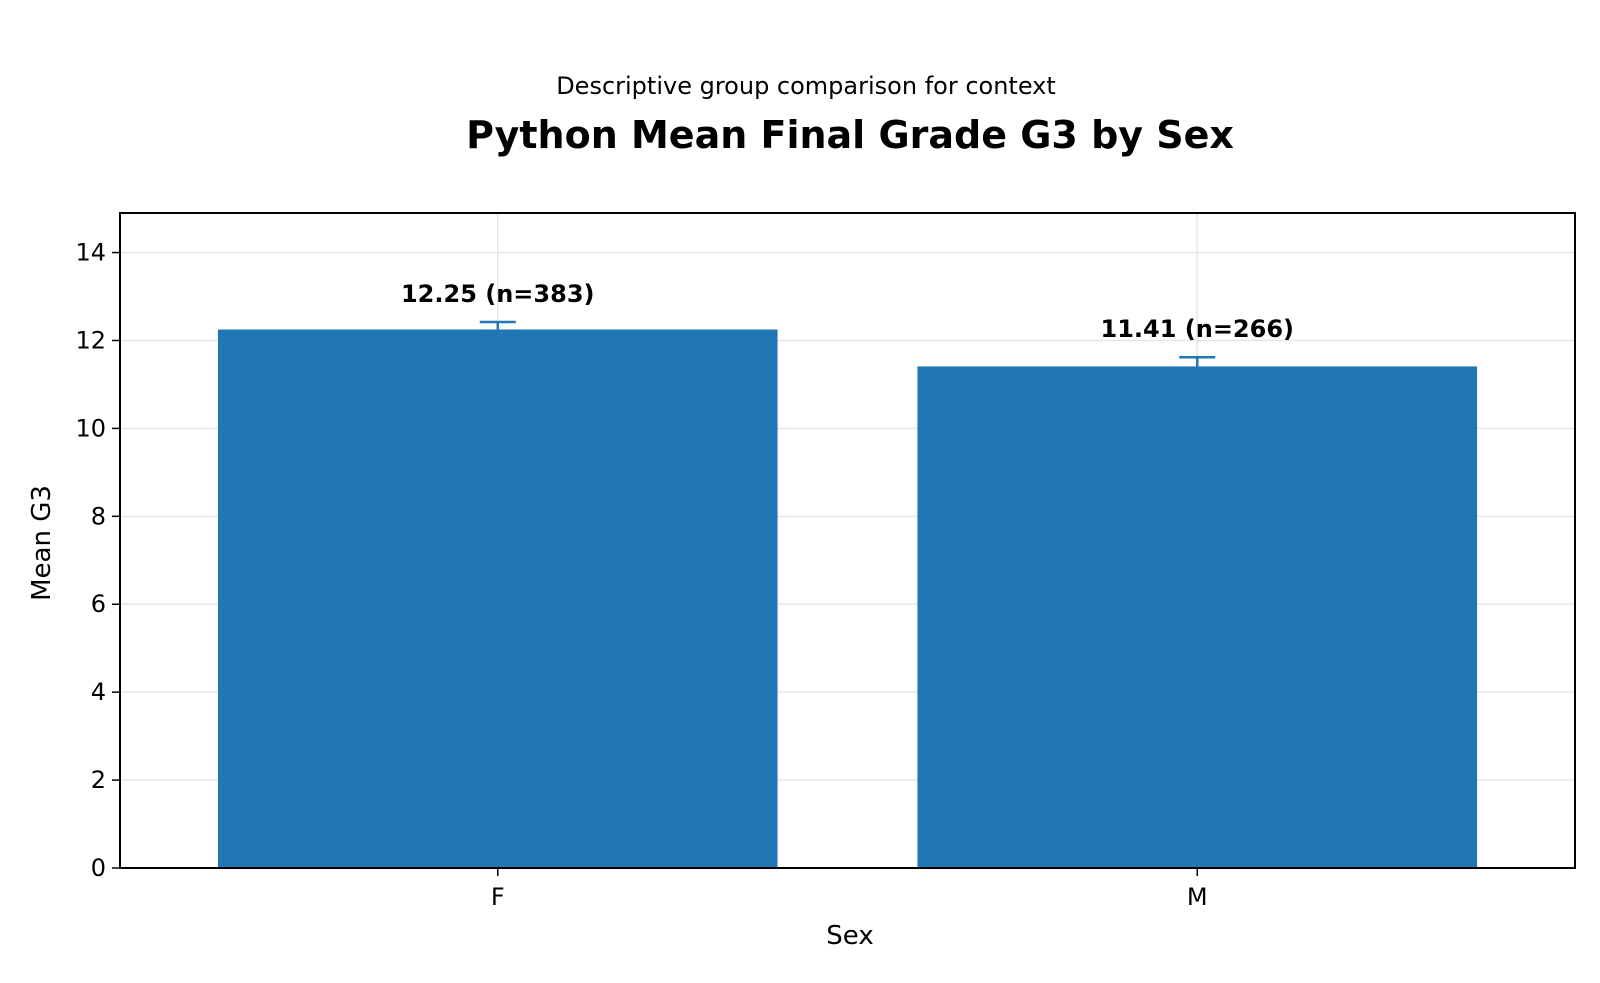  Describe the element at coordinates (1198, 329) in the screenshot. I see `data-label: 11.41 (n=266)` at that location.